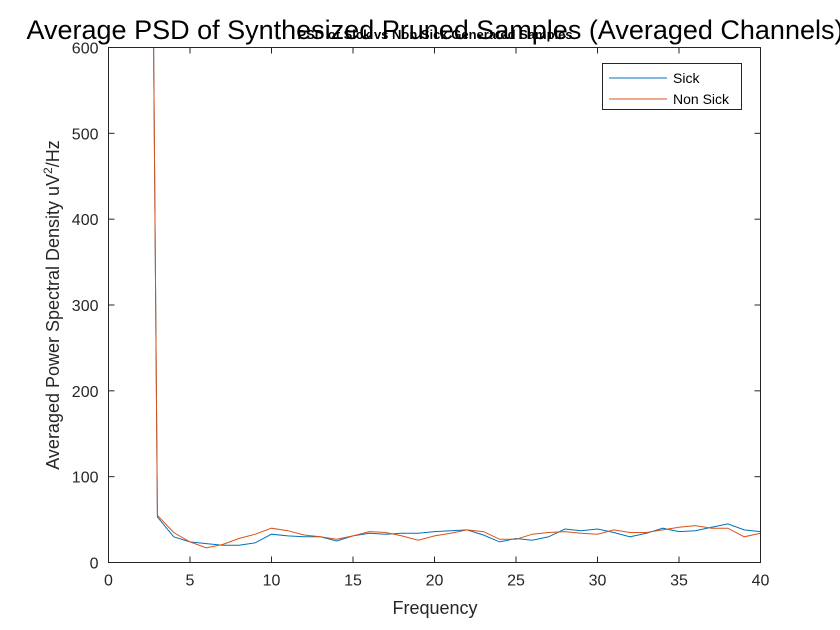 The height and width of the screenshot is (630, 840). What do you see at coordinates (48, 170) in the screenshot?
I see `y-axis-label-superscript: 2` at bounding box center [48, 170].